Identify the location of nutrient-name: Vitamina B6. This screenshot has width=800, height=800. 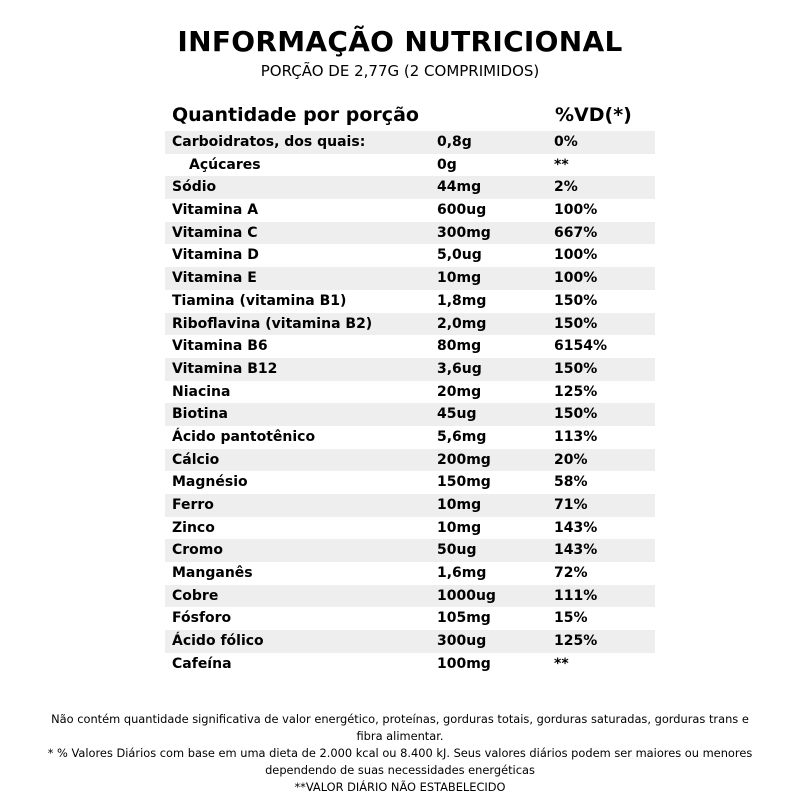
(220, 346).